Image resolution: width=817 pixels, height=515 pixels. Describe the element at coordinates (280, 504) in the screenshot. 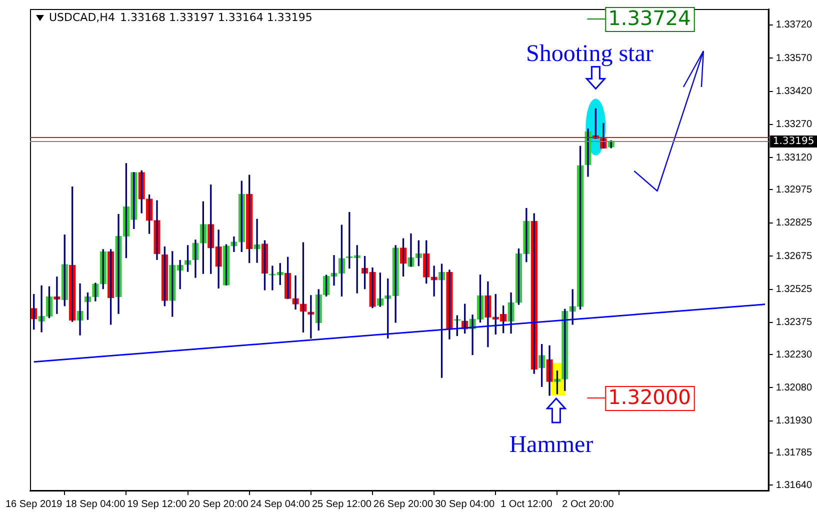

I see `x-tick-label: 24 Sep 04:00` at that location.